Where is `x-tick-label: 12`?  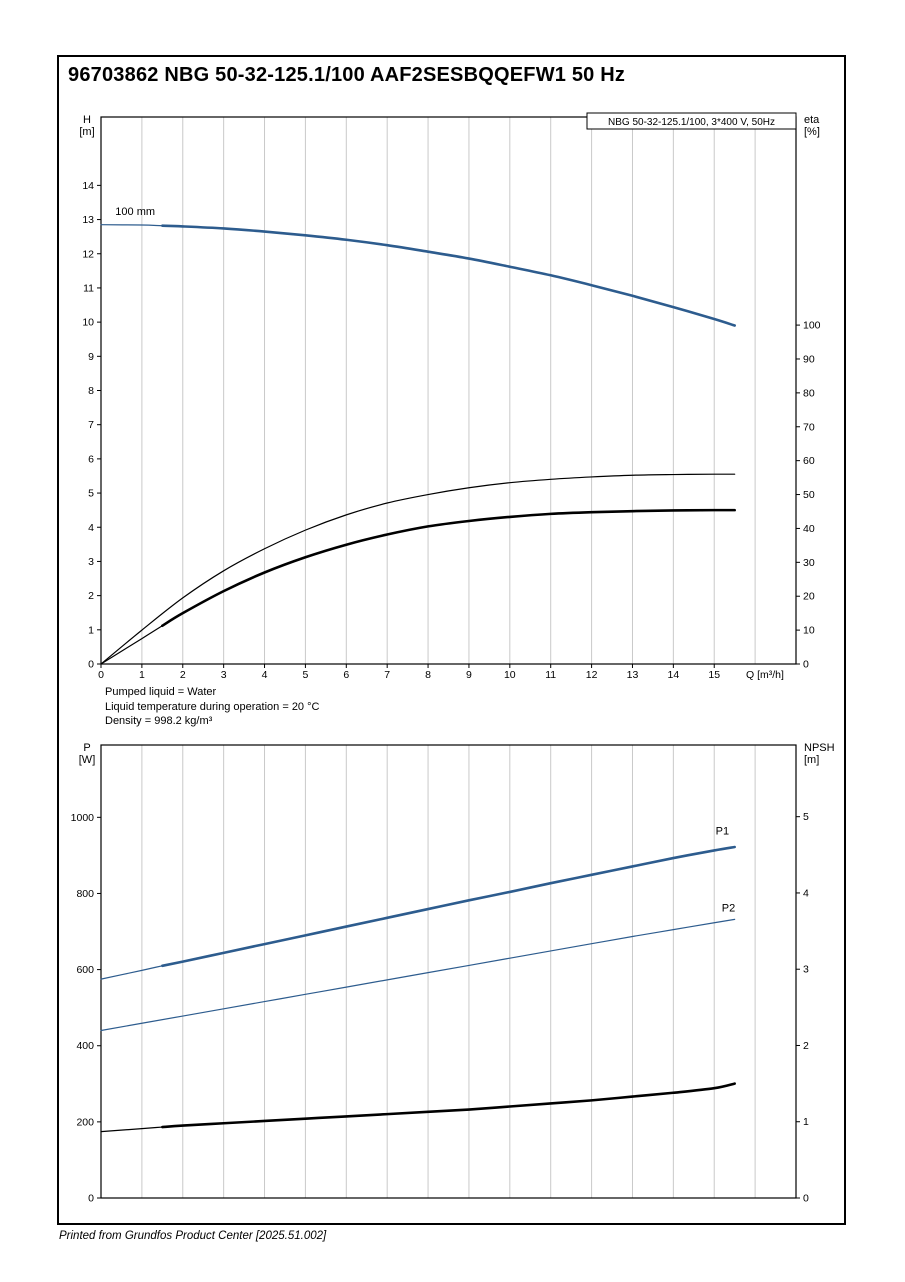
x-tick-label: 12 is located at coordinates (592, 675).